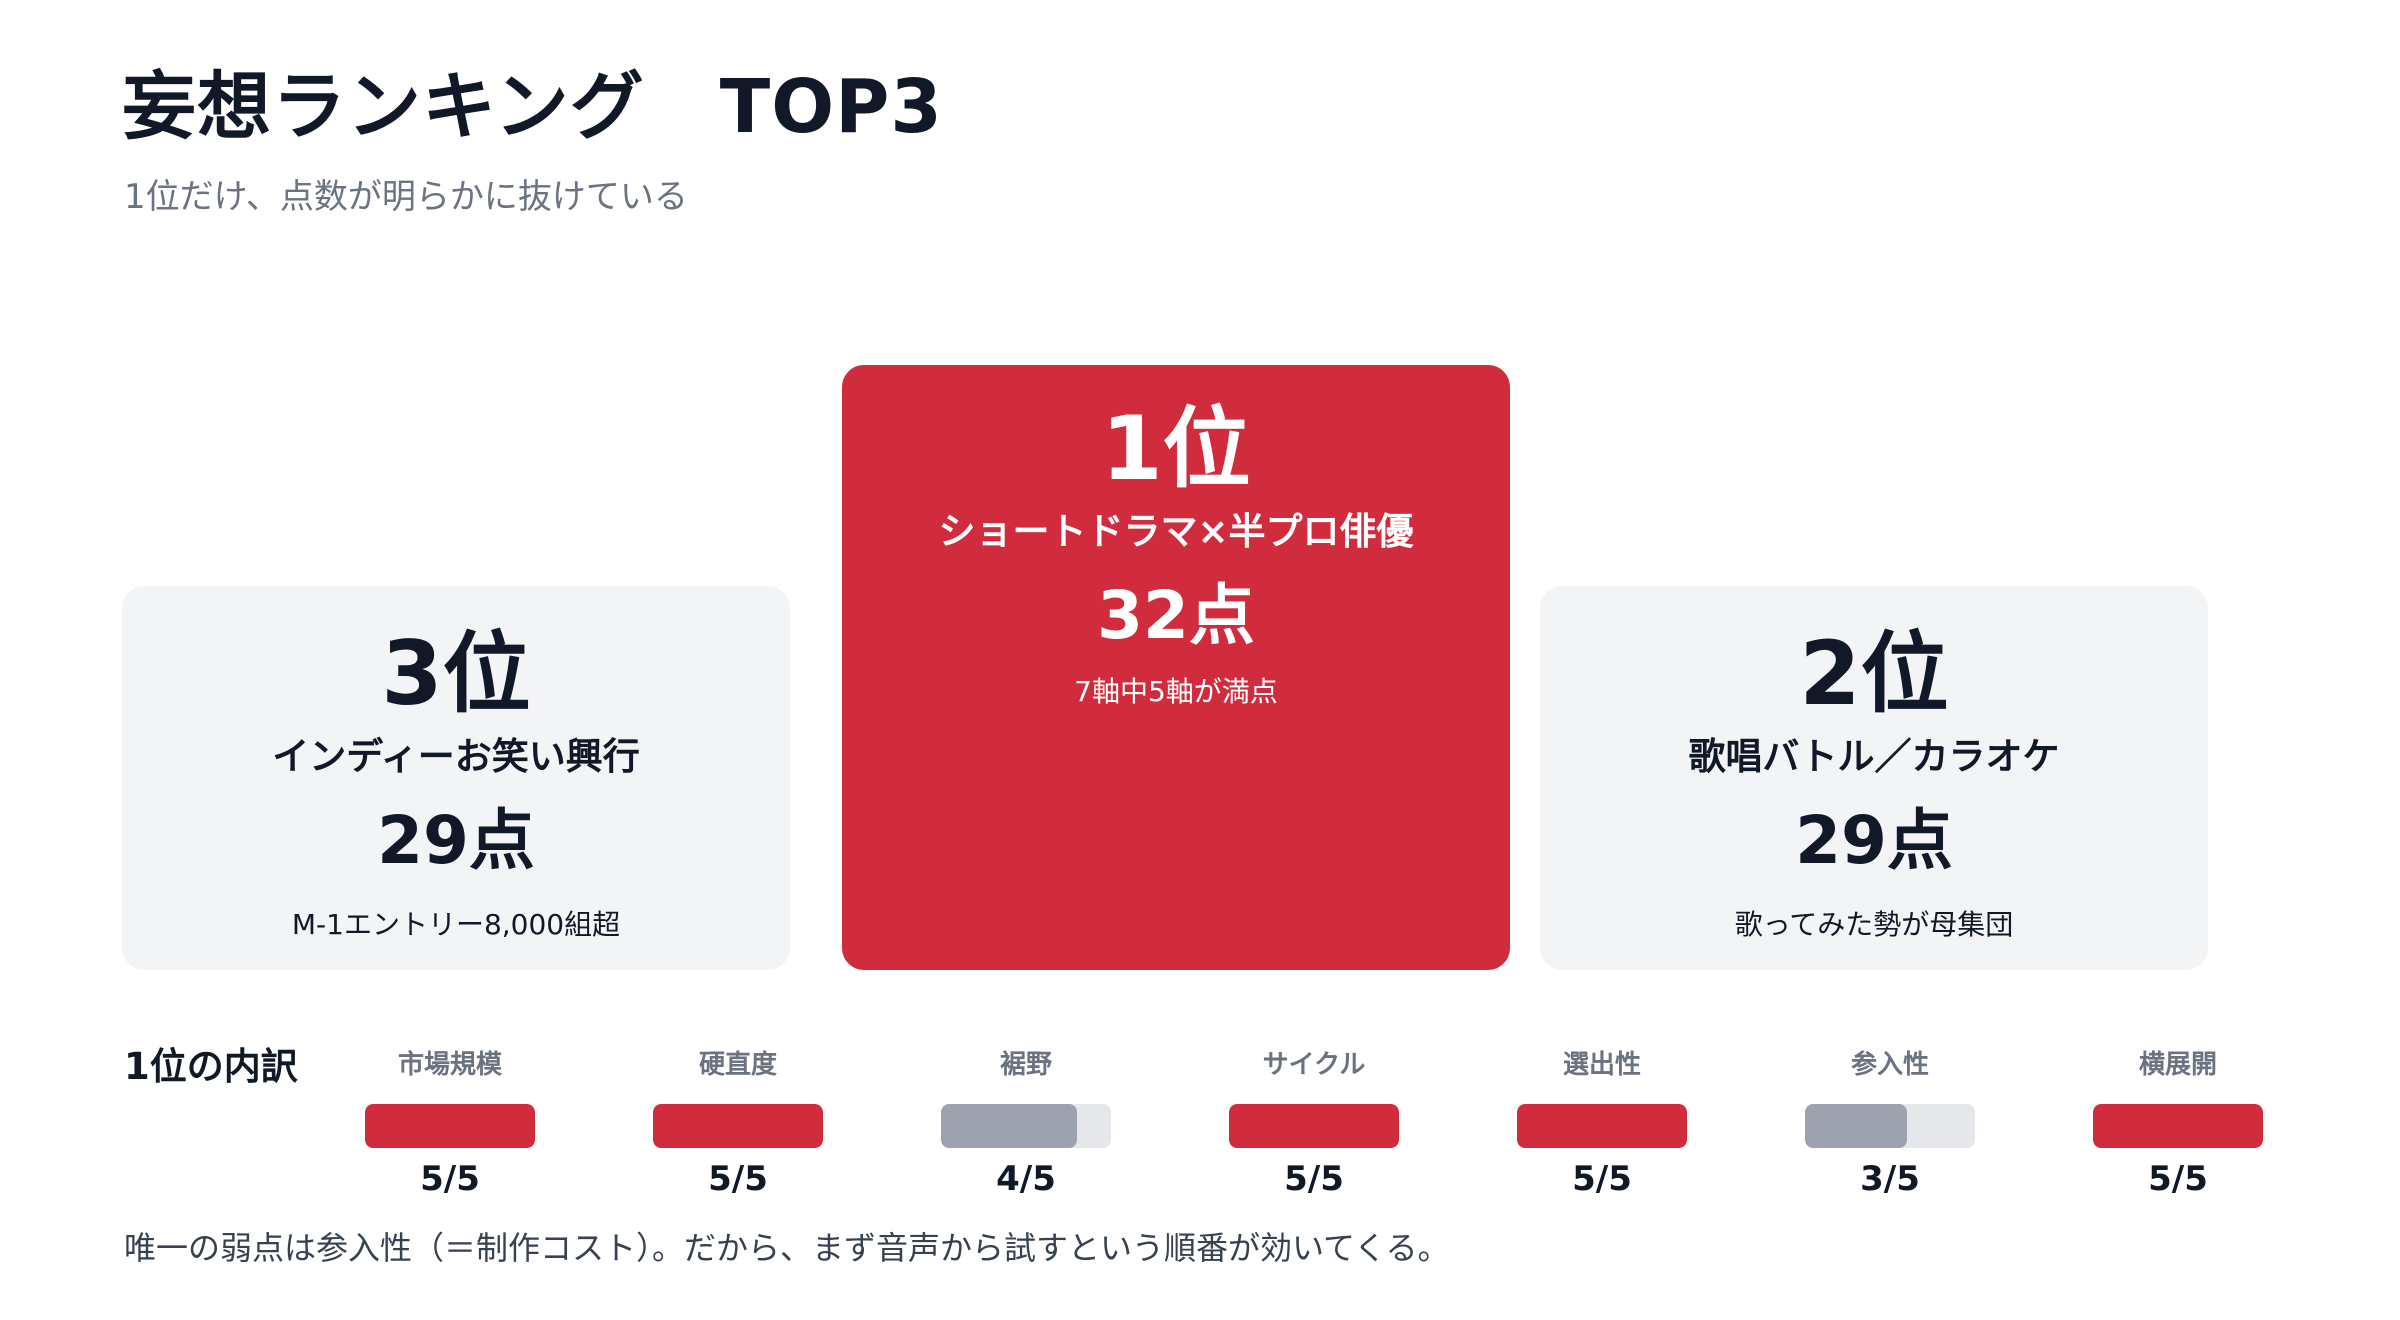 Image resolution: width=2400 pixels, height=1320 pixels. What do you see at coordinates (456, 924) in the screenshot?
I see `rank-note: M-1エントリー8,000組超` at bounding box center [456, 924].